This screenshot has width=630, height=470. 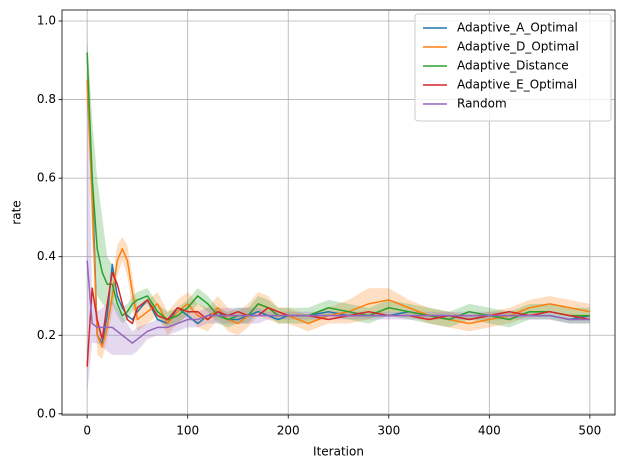 I want to click on y-tick-label: 0.2, so click(x=46, y=335).